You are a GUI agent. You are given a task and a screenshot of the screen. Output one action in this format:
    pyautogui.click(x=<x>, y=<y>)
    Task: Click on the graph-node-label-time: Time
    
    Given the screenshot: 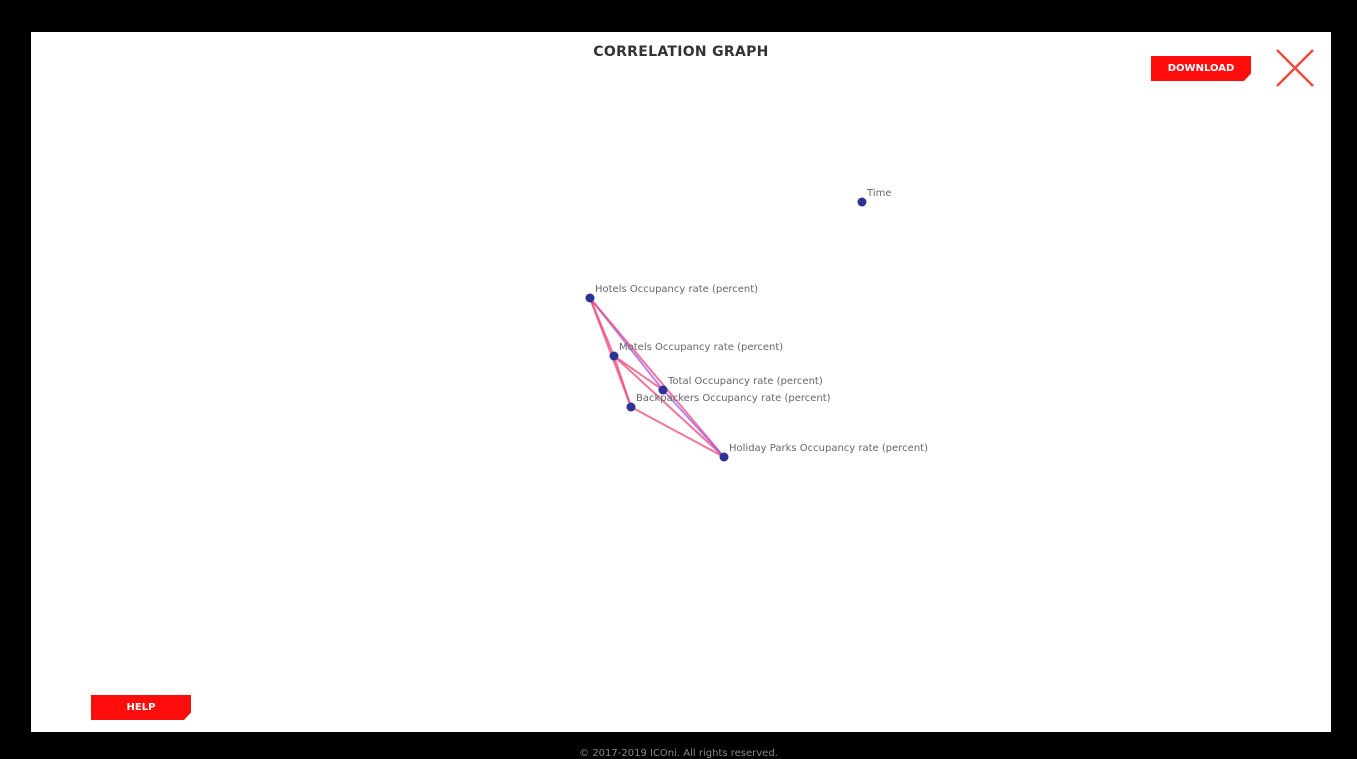 What is the action you would take?
    pyautogui.click(x=878, y=193)
    